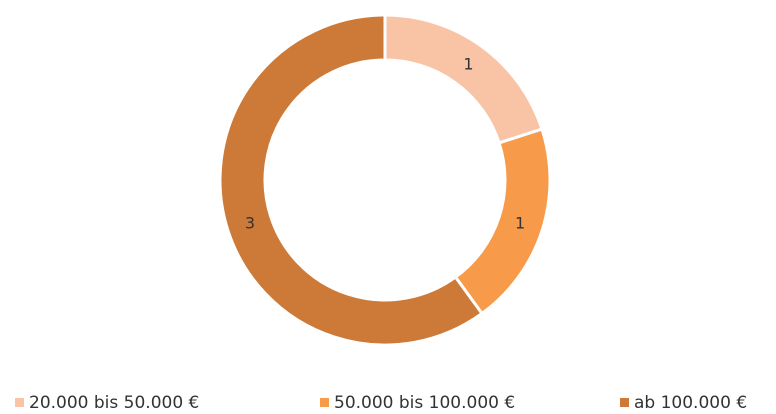 Image resolution: width=776 pixels, height=414 pixels. What do you see at coordinates (690, 403) in the screenshot?
I see `legend-label: ab 100.000 €` at bounding box center [690, 403].